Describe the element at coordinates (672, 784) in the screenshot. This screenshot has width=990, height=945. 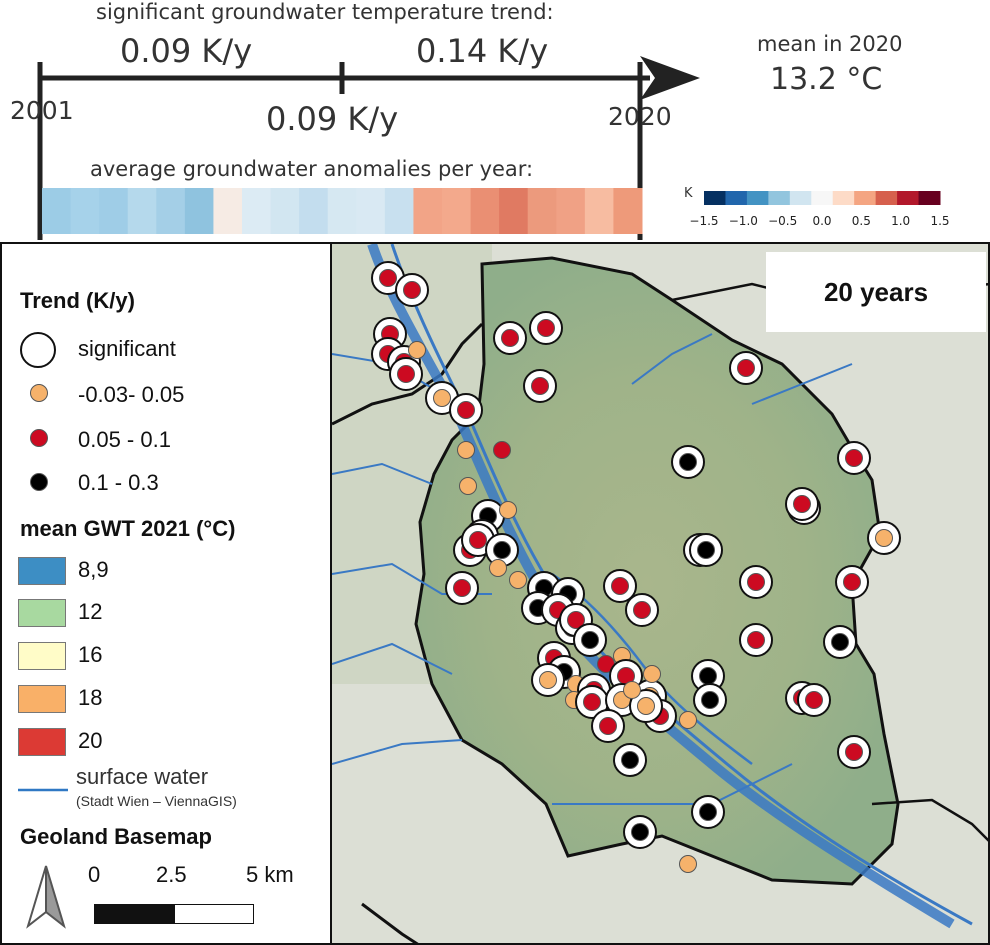
I see `liesing-stream` at that location.